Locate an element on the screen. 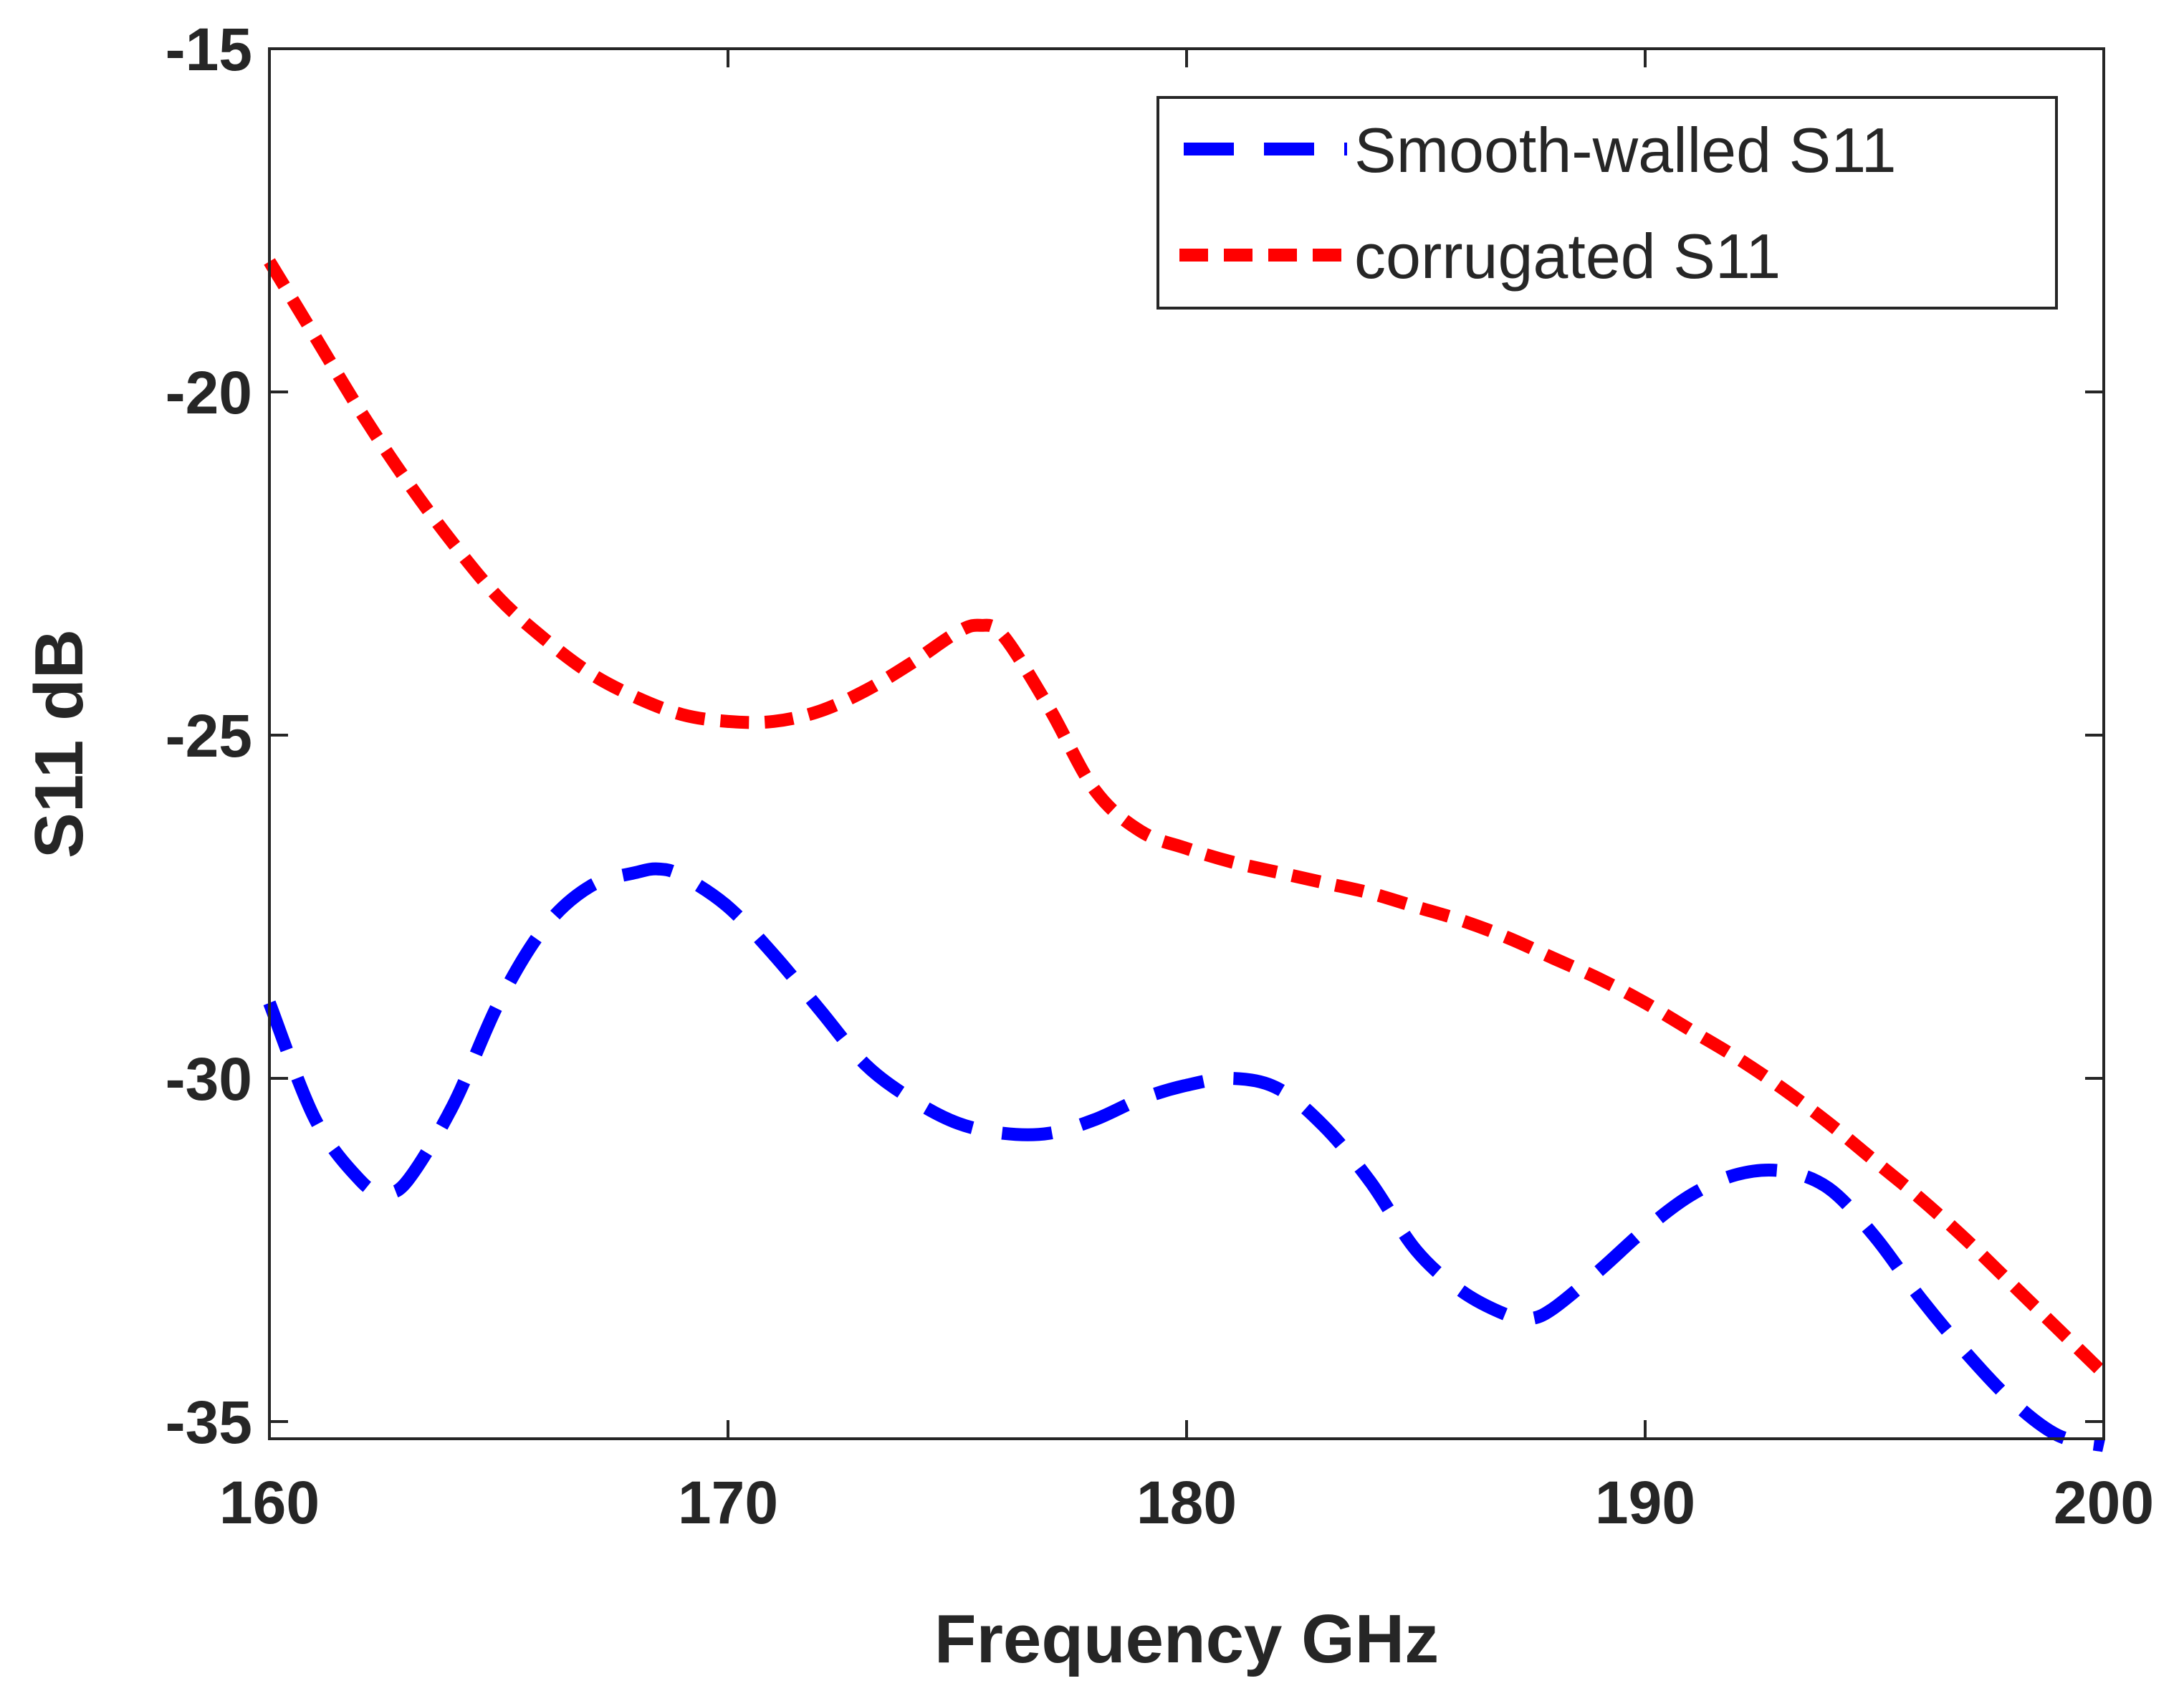 This screenshot has height=1701, width=2184. y-tick-label: -20 is located at coordinates (209, 392).